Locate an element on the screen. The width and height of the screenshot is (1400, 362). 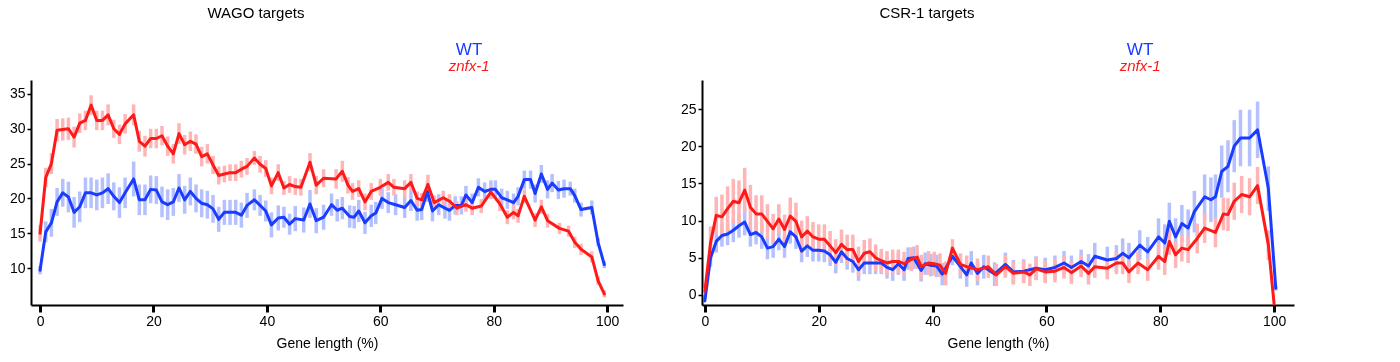
y-tick-label: 0 is located at coordinates (692, 294).